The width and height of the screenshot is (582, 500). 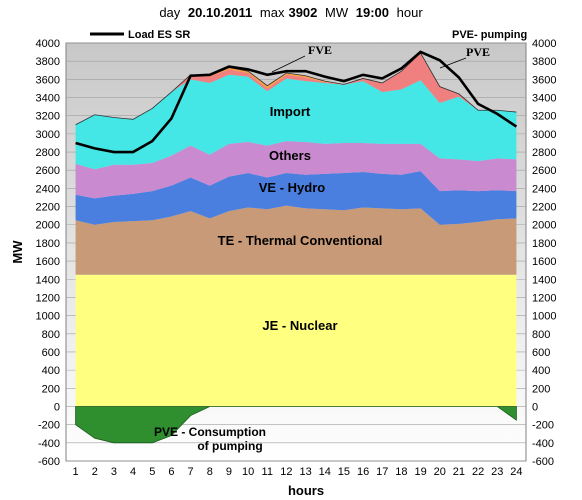 I want to click on x-tick-label: 7, so click(x=191, y=472).